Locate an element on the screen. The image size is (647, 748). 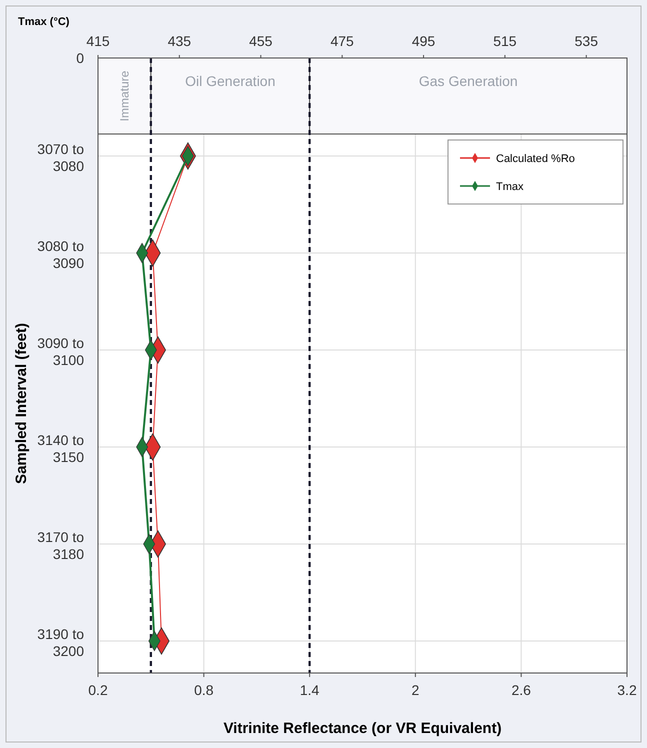
x2-tick-label: 455 is located at coordinates (261, 41).